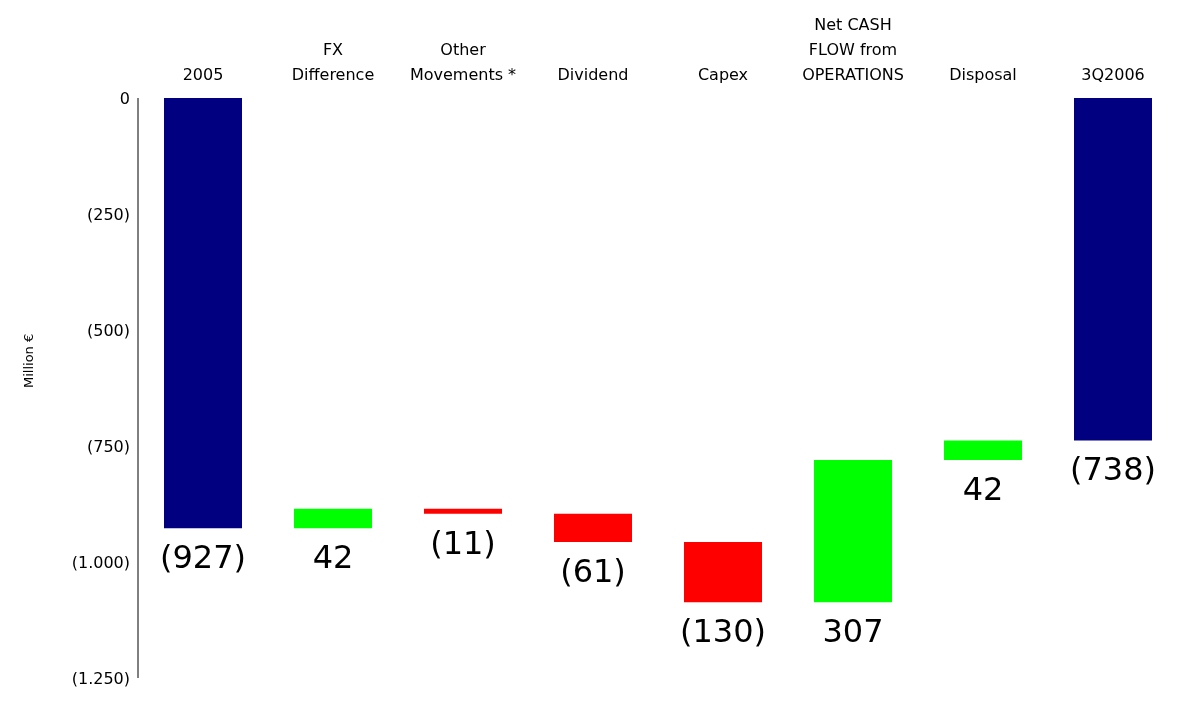 The height and width of the screenshot is (703, 1198). What do you see at coordinates (100, 562) in the screenshot?
I see `y-tick-label: (1.000)` at bounding box center [100, 562].